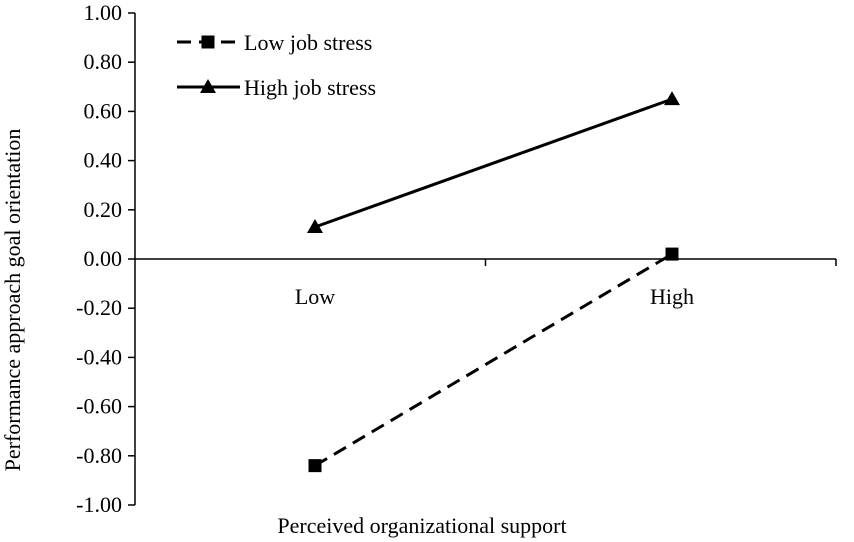  Describe the element at coordinates (103, 110) in the screenshot. I see `y-tick-label: 0.60` at that location.